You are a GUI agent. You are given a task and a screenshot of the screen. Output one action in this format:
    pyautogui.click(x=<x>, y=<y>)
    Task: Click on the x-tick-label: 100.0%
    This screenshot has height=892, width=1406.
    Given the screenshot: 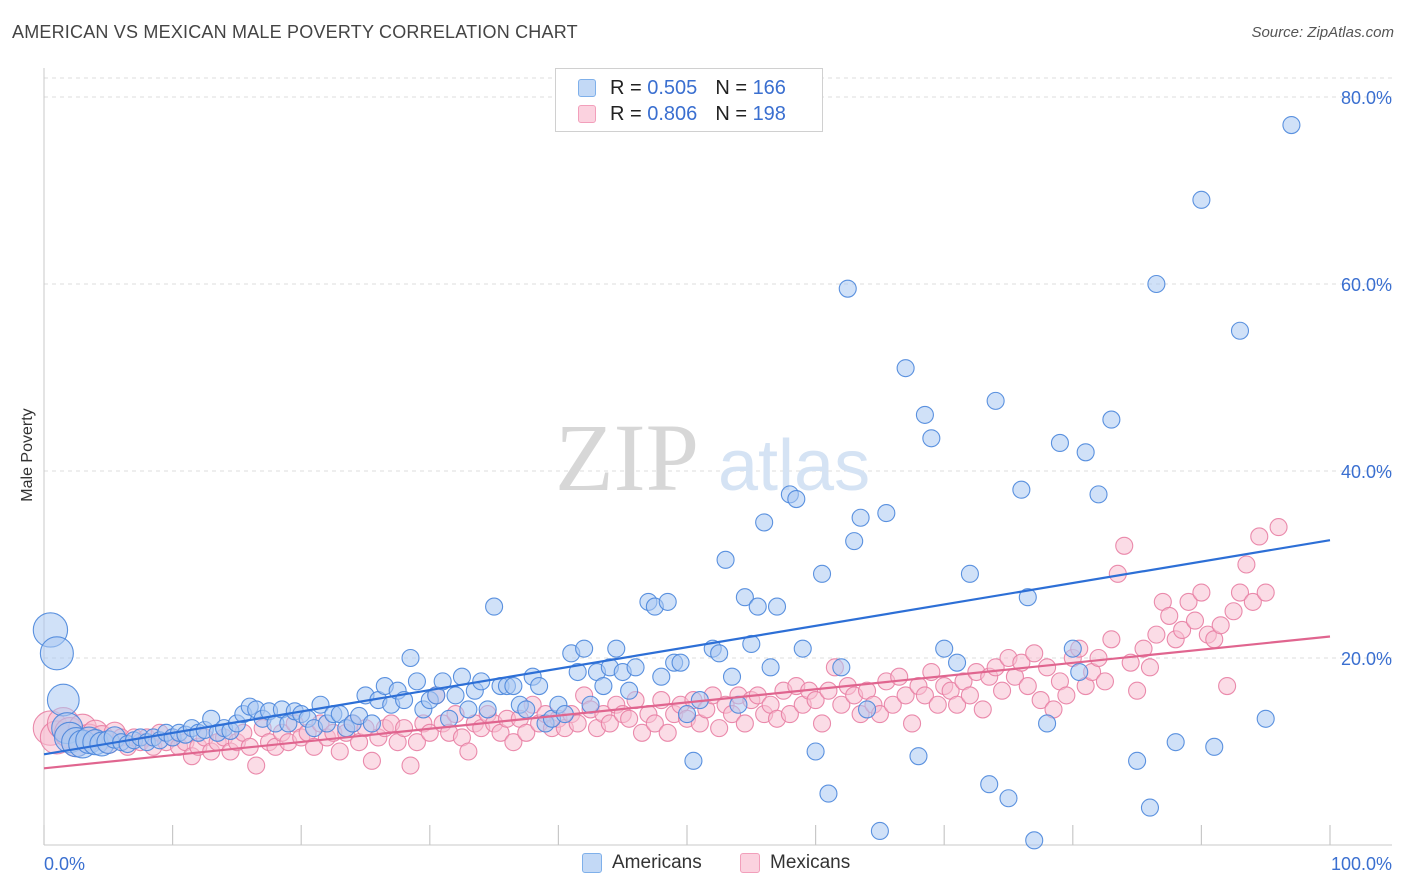 What is the action you would take?
    pyautogui.click(x=1361, y=864)
    